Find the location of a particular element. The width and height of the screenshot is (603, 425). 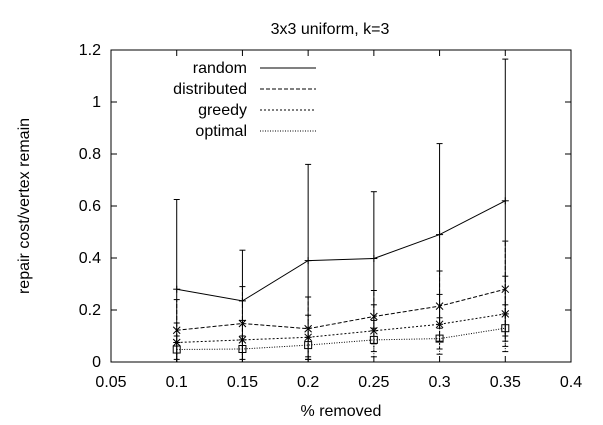

x-tick-label: 0.1 is located at coordinates (177, 382).